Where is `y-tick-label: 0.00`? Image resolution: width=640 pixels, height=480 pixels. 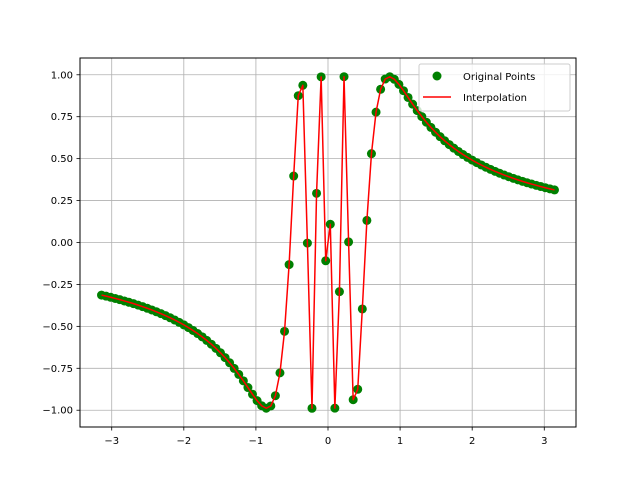
y-tick-label: 0.00 is located at coordinates (62, 243).